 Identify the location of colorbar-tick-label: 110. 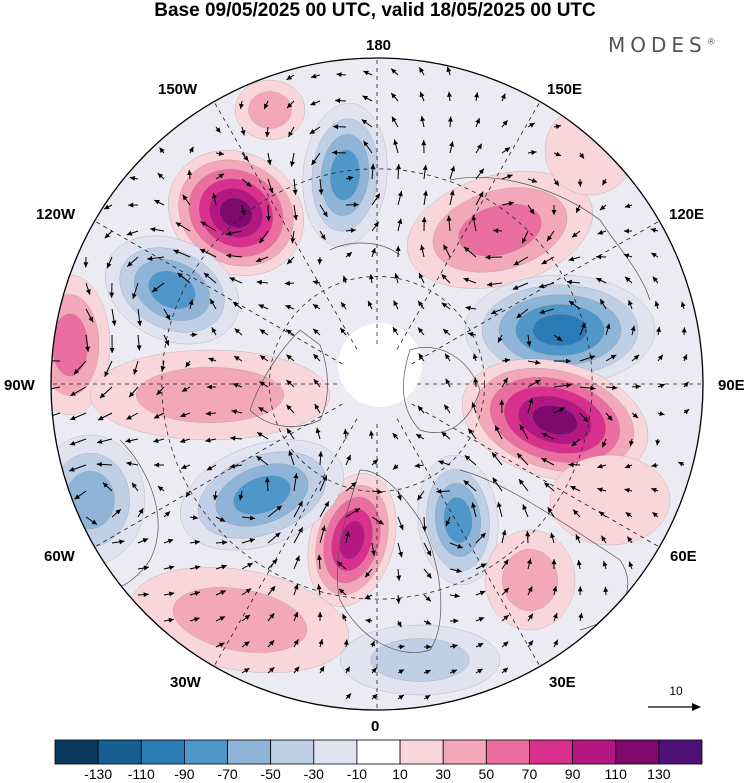
(615, 774).